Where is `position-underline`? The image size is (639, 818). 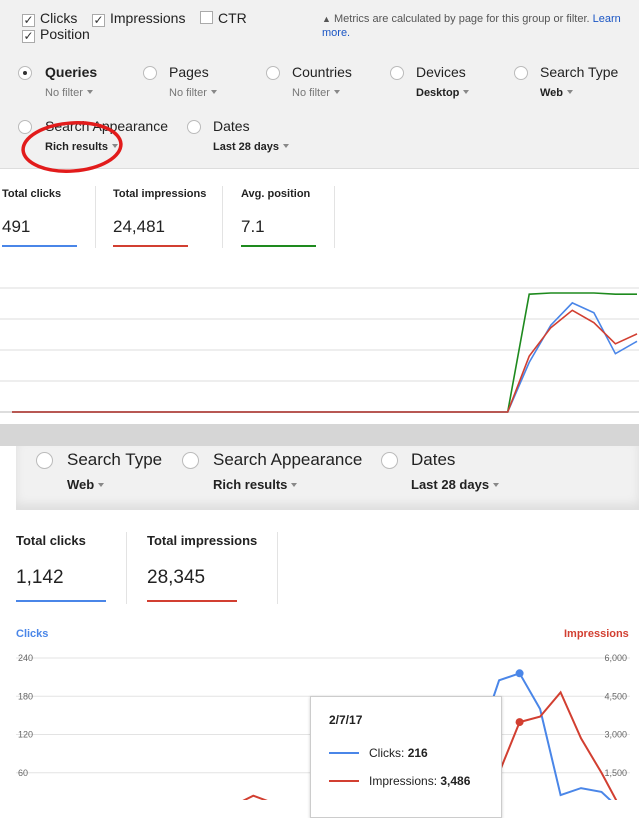 position-underline is located at coordinates (278, 246).